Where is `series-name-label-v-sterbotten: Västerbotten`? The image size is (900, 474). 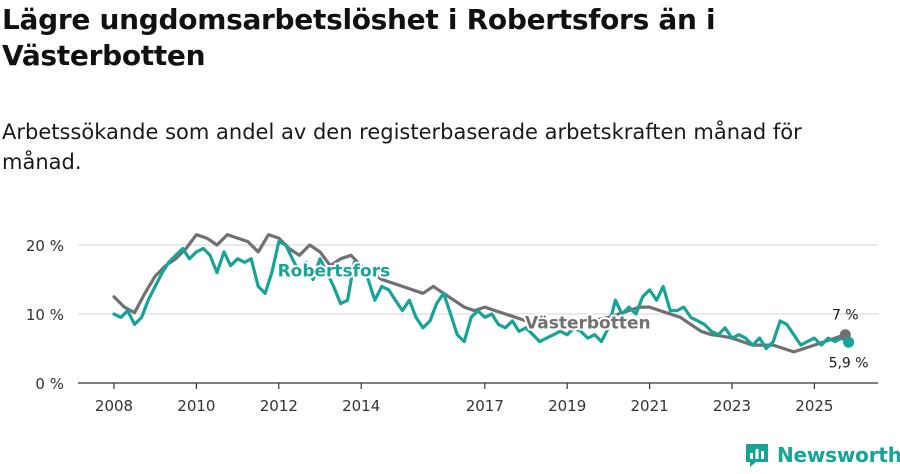 series-name-label-v-sterbotten: Västerbotten is located at coordinates (588, 323).